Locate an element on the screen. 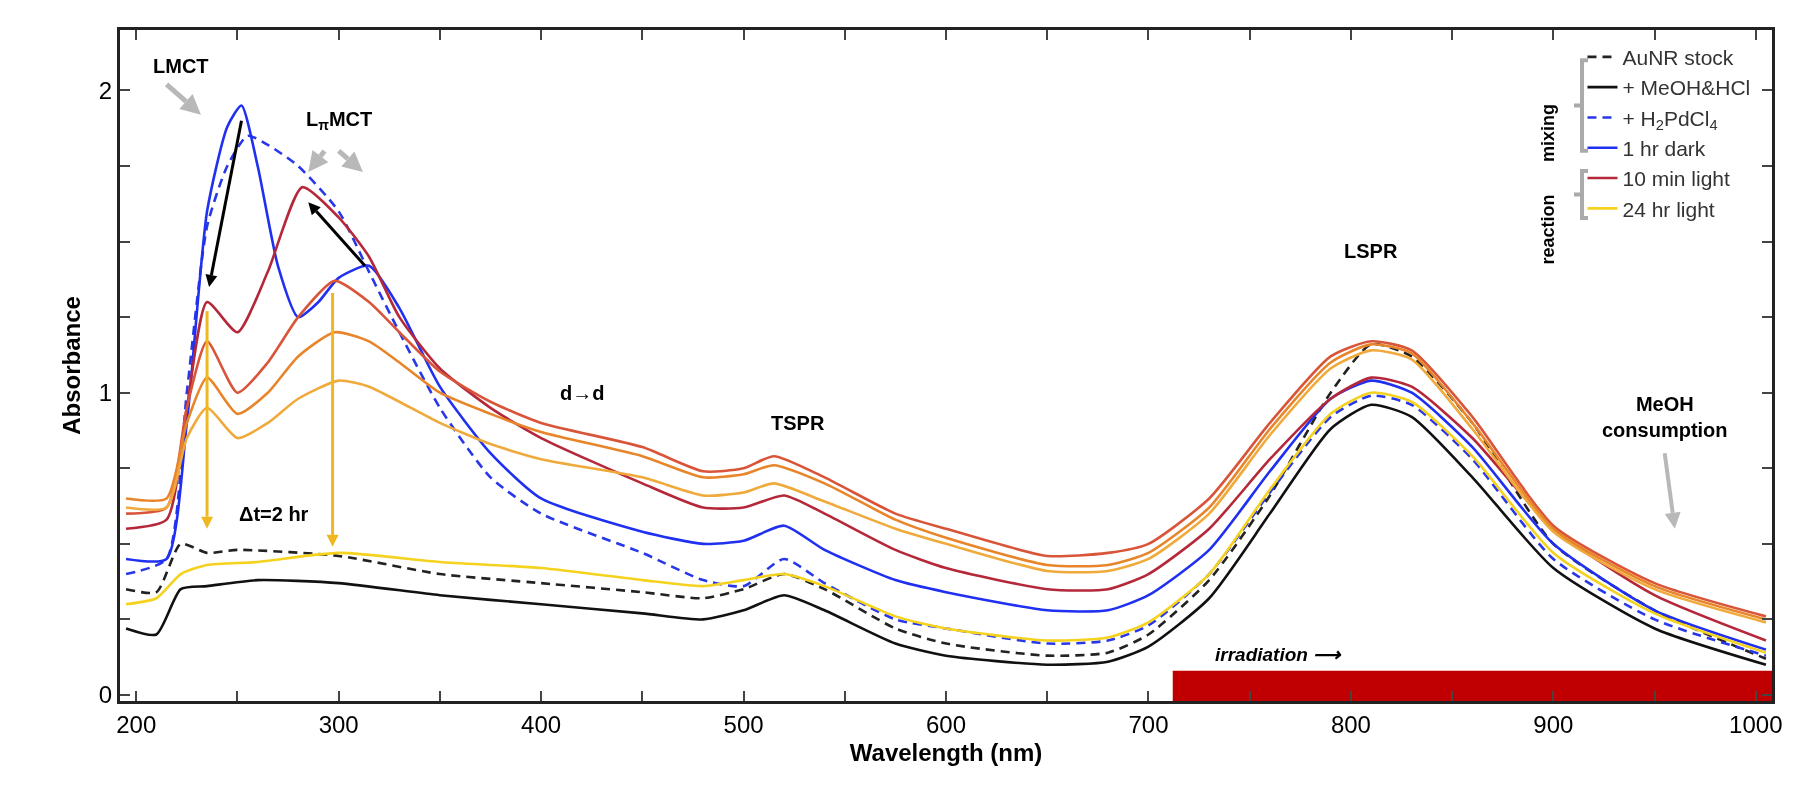 The image size is (1802, 796). annotation: d→d is located at coordinates (582, 393).